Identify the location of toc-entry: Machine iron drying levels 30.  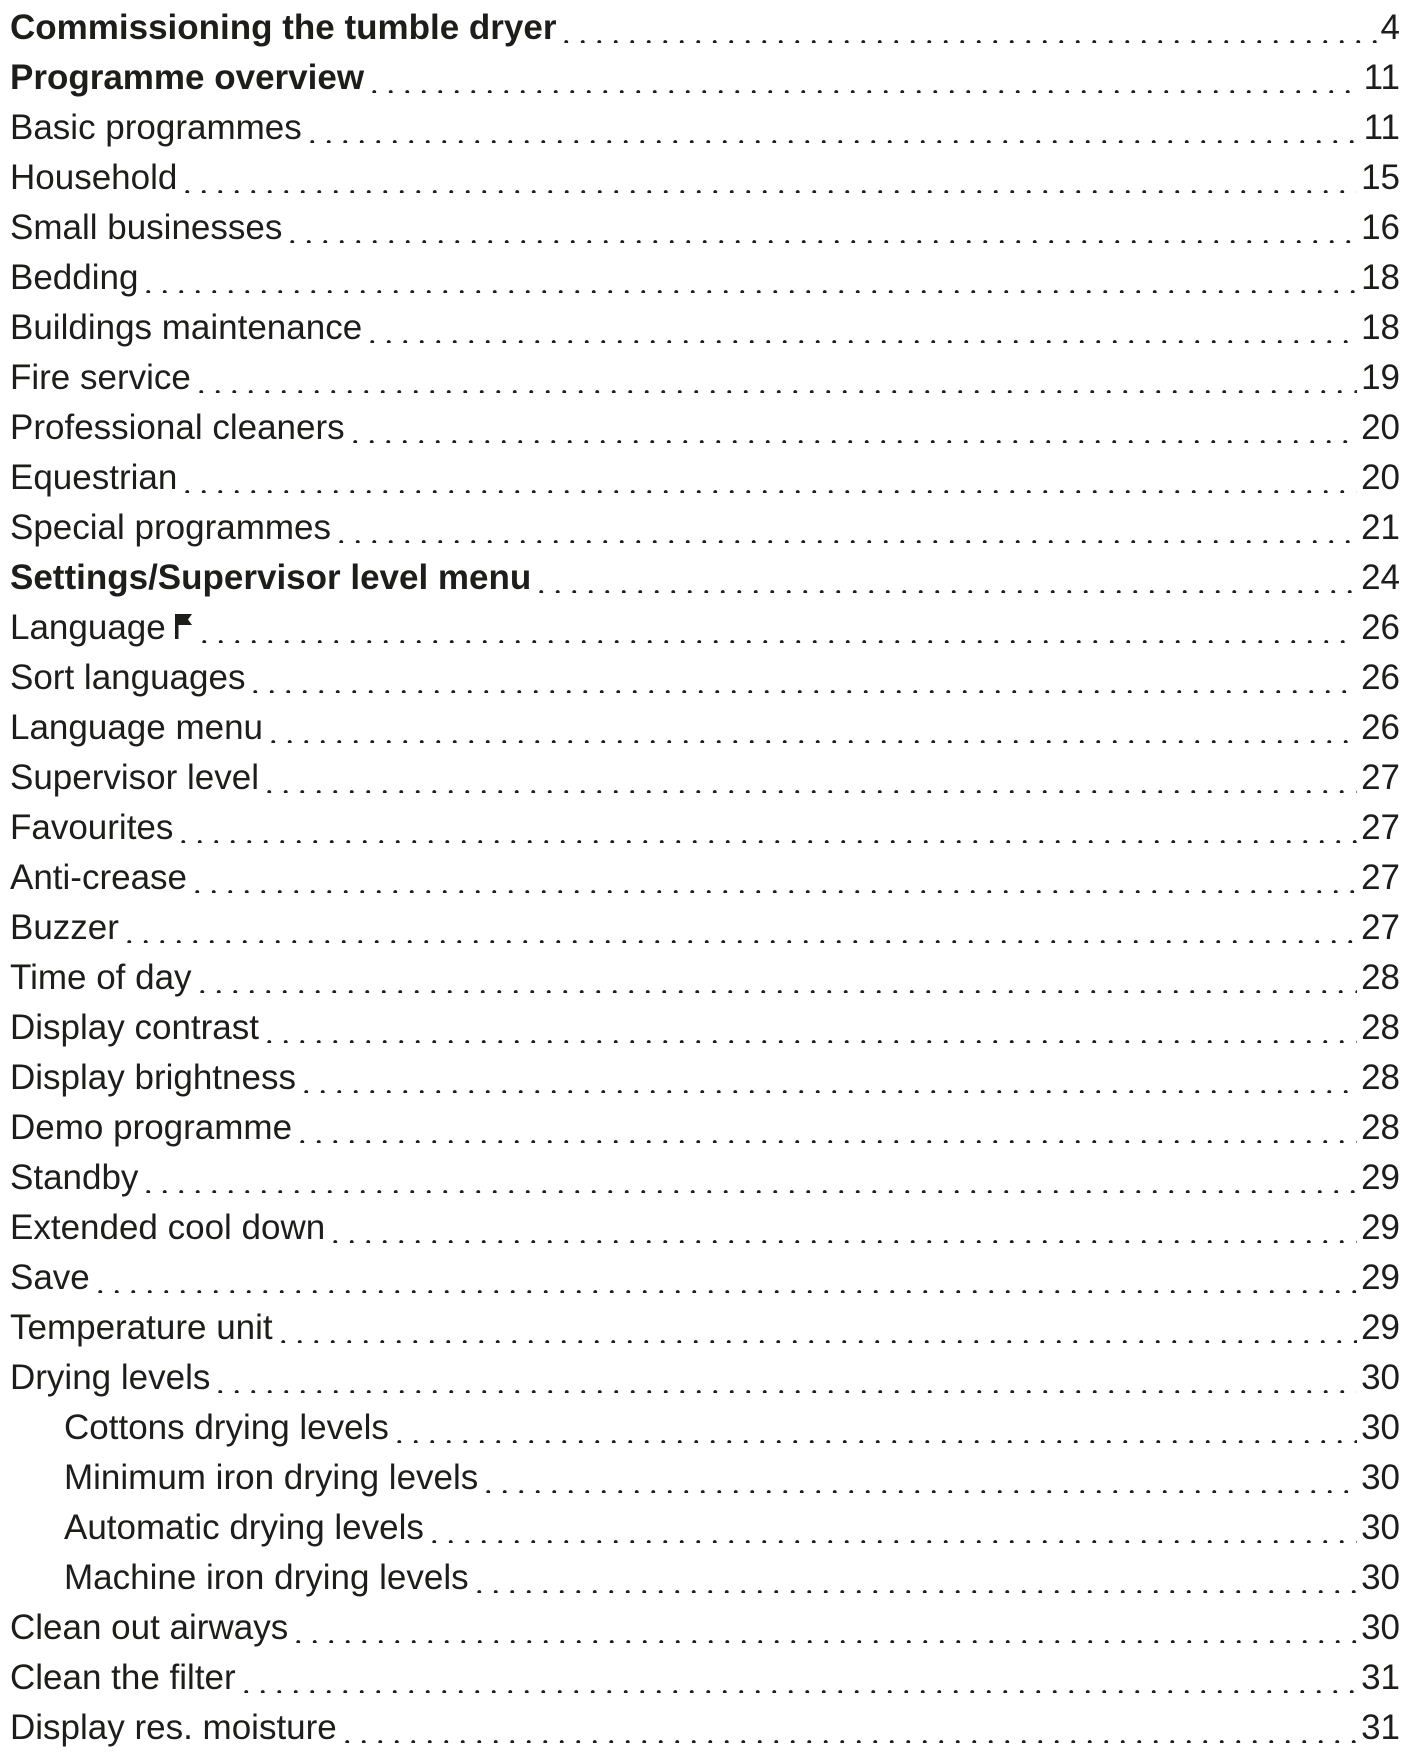
(705, 1578).